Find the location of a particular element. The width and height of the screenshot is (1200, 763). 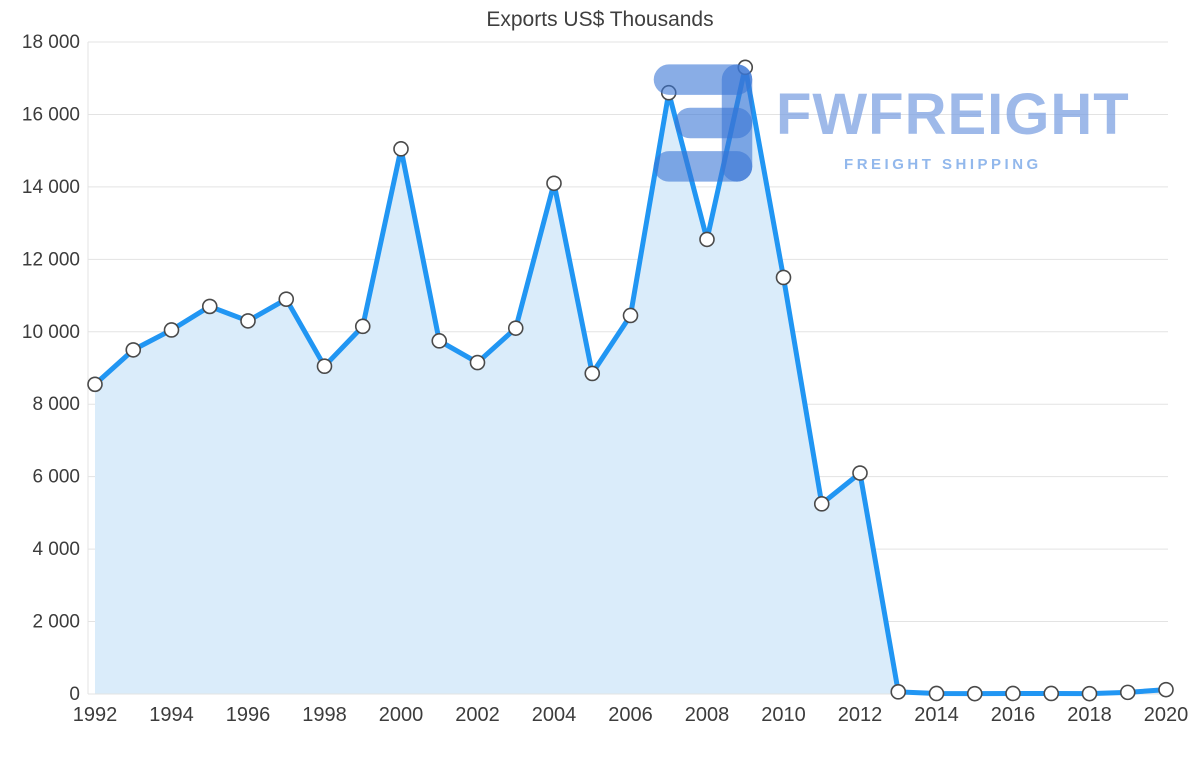

x-axis-tick-label: 2018 is located at coordinates (1089, 715).